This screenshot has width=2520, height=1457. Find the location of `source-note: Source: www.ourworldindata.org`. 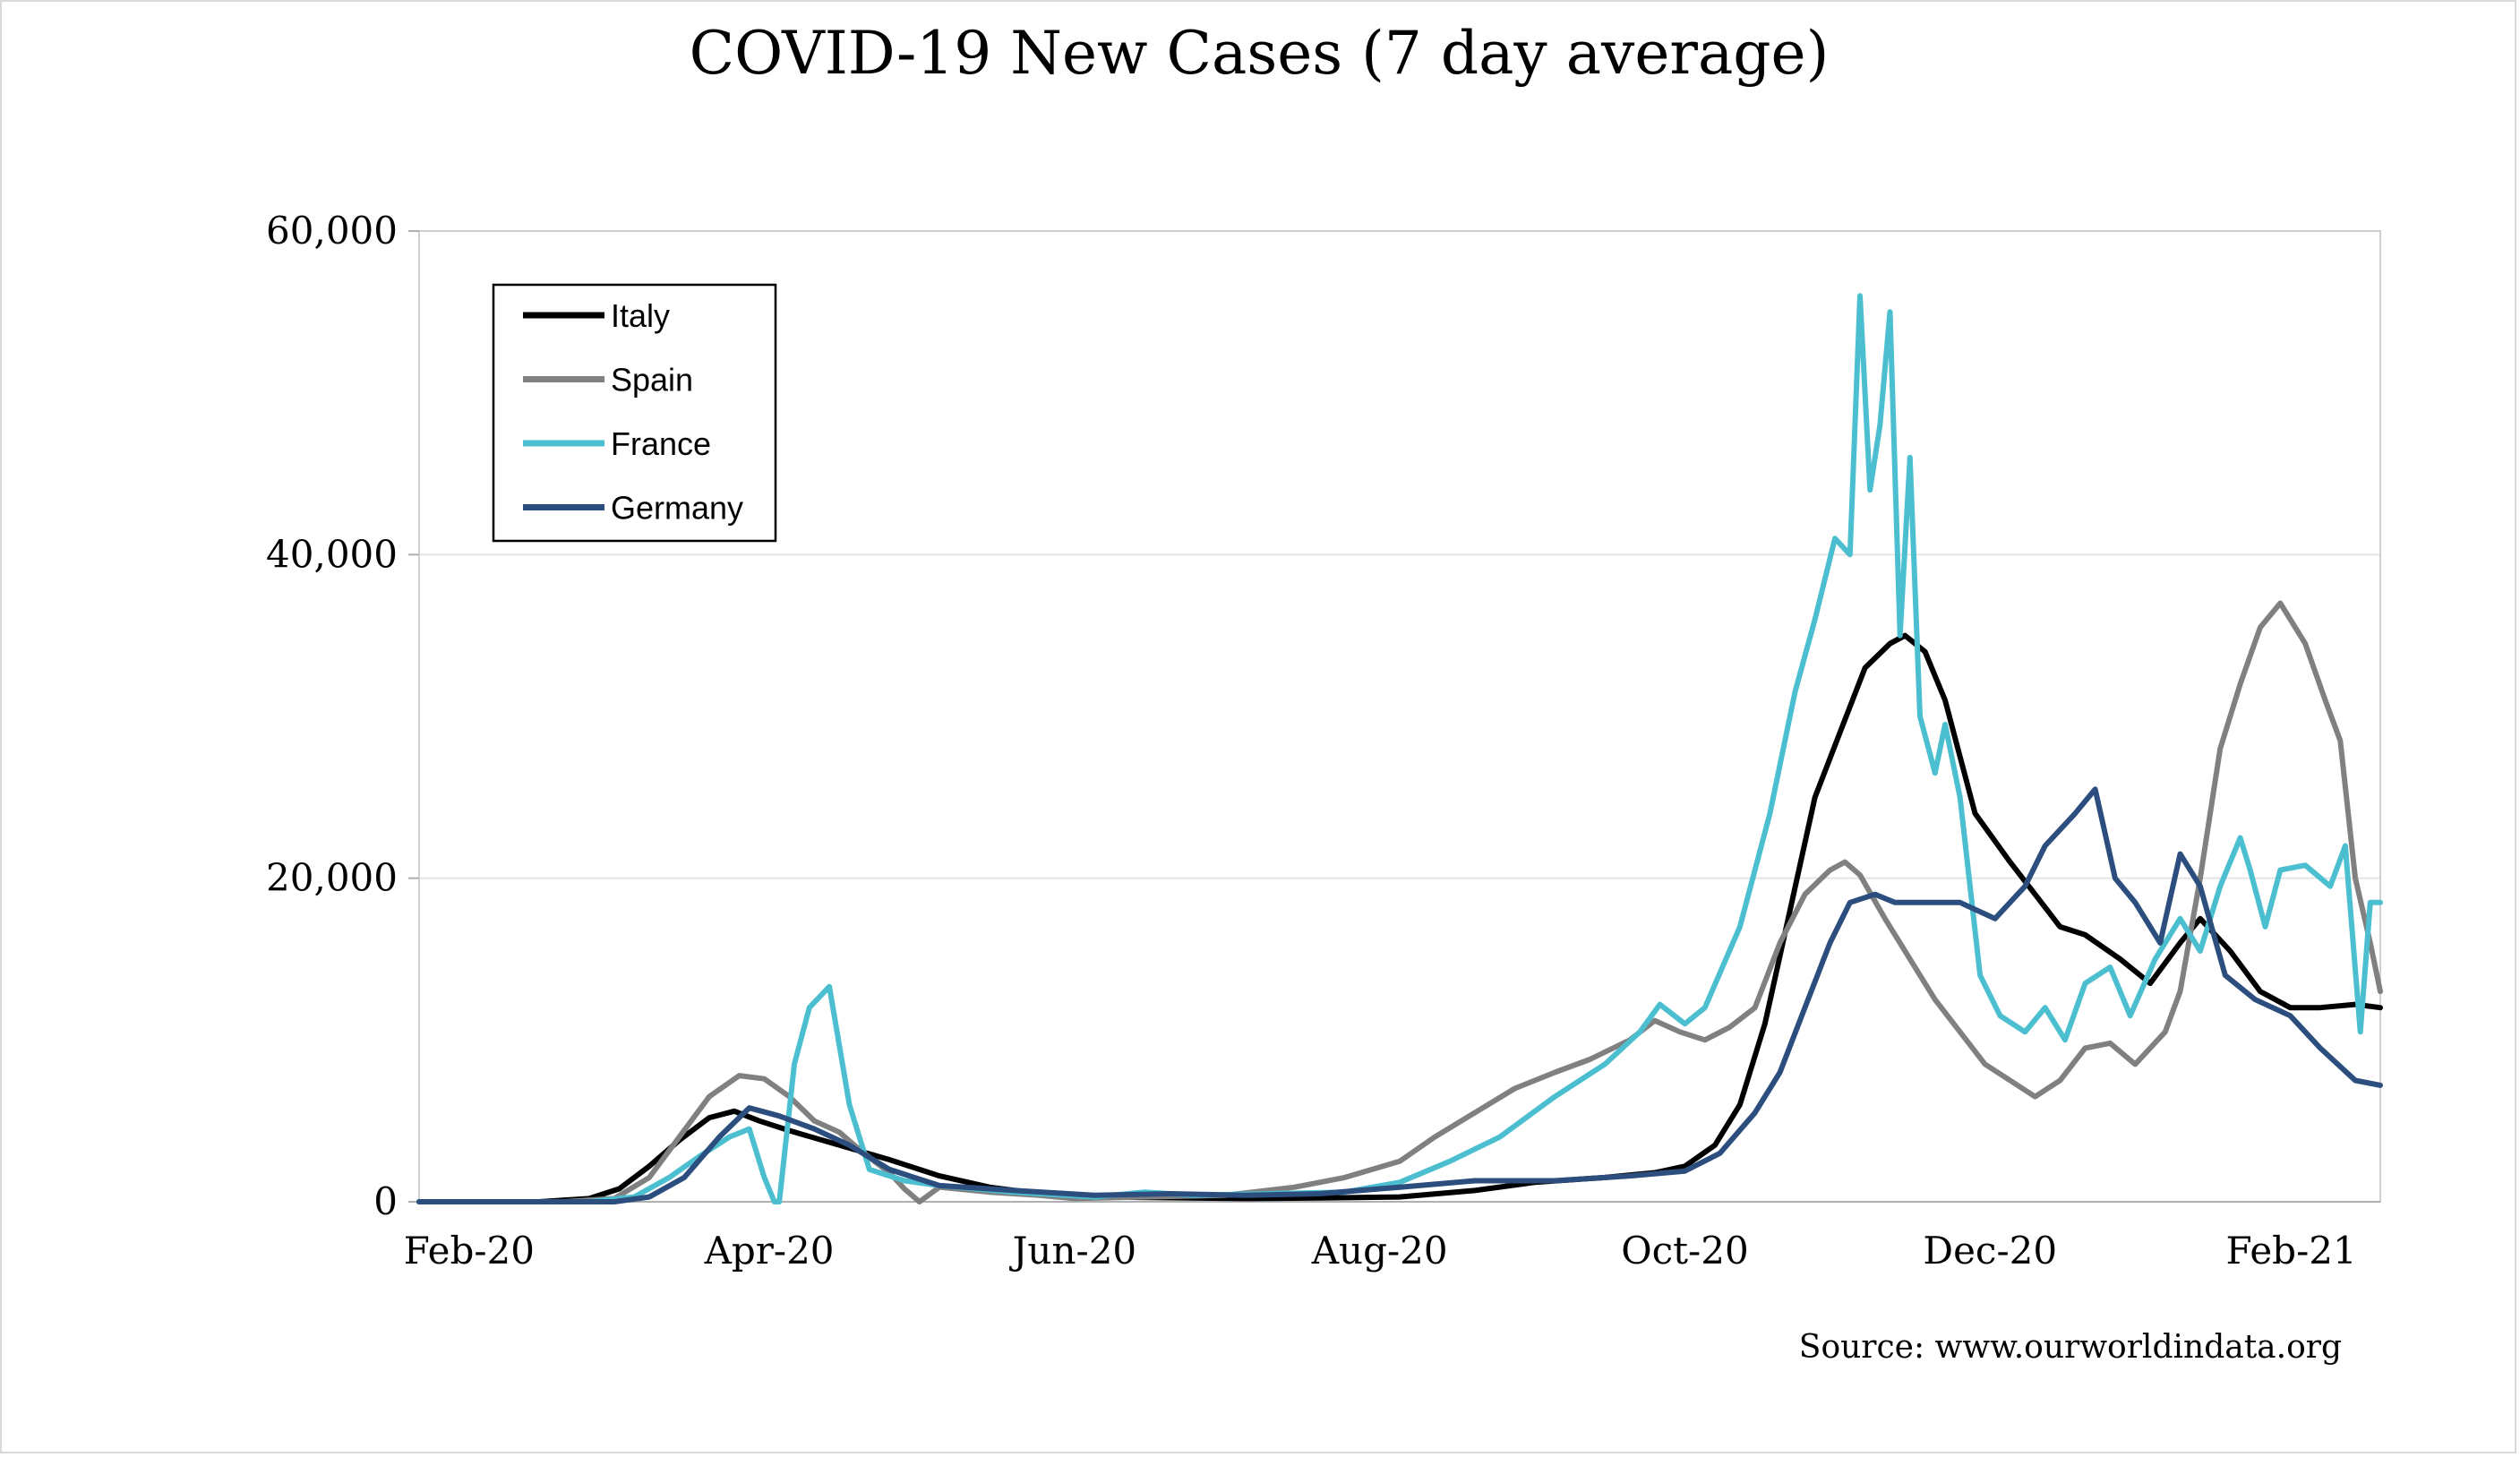

source-note: Source: www.ourworldindata.org is located at coordinates (2070, 1347).